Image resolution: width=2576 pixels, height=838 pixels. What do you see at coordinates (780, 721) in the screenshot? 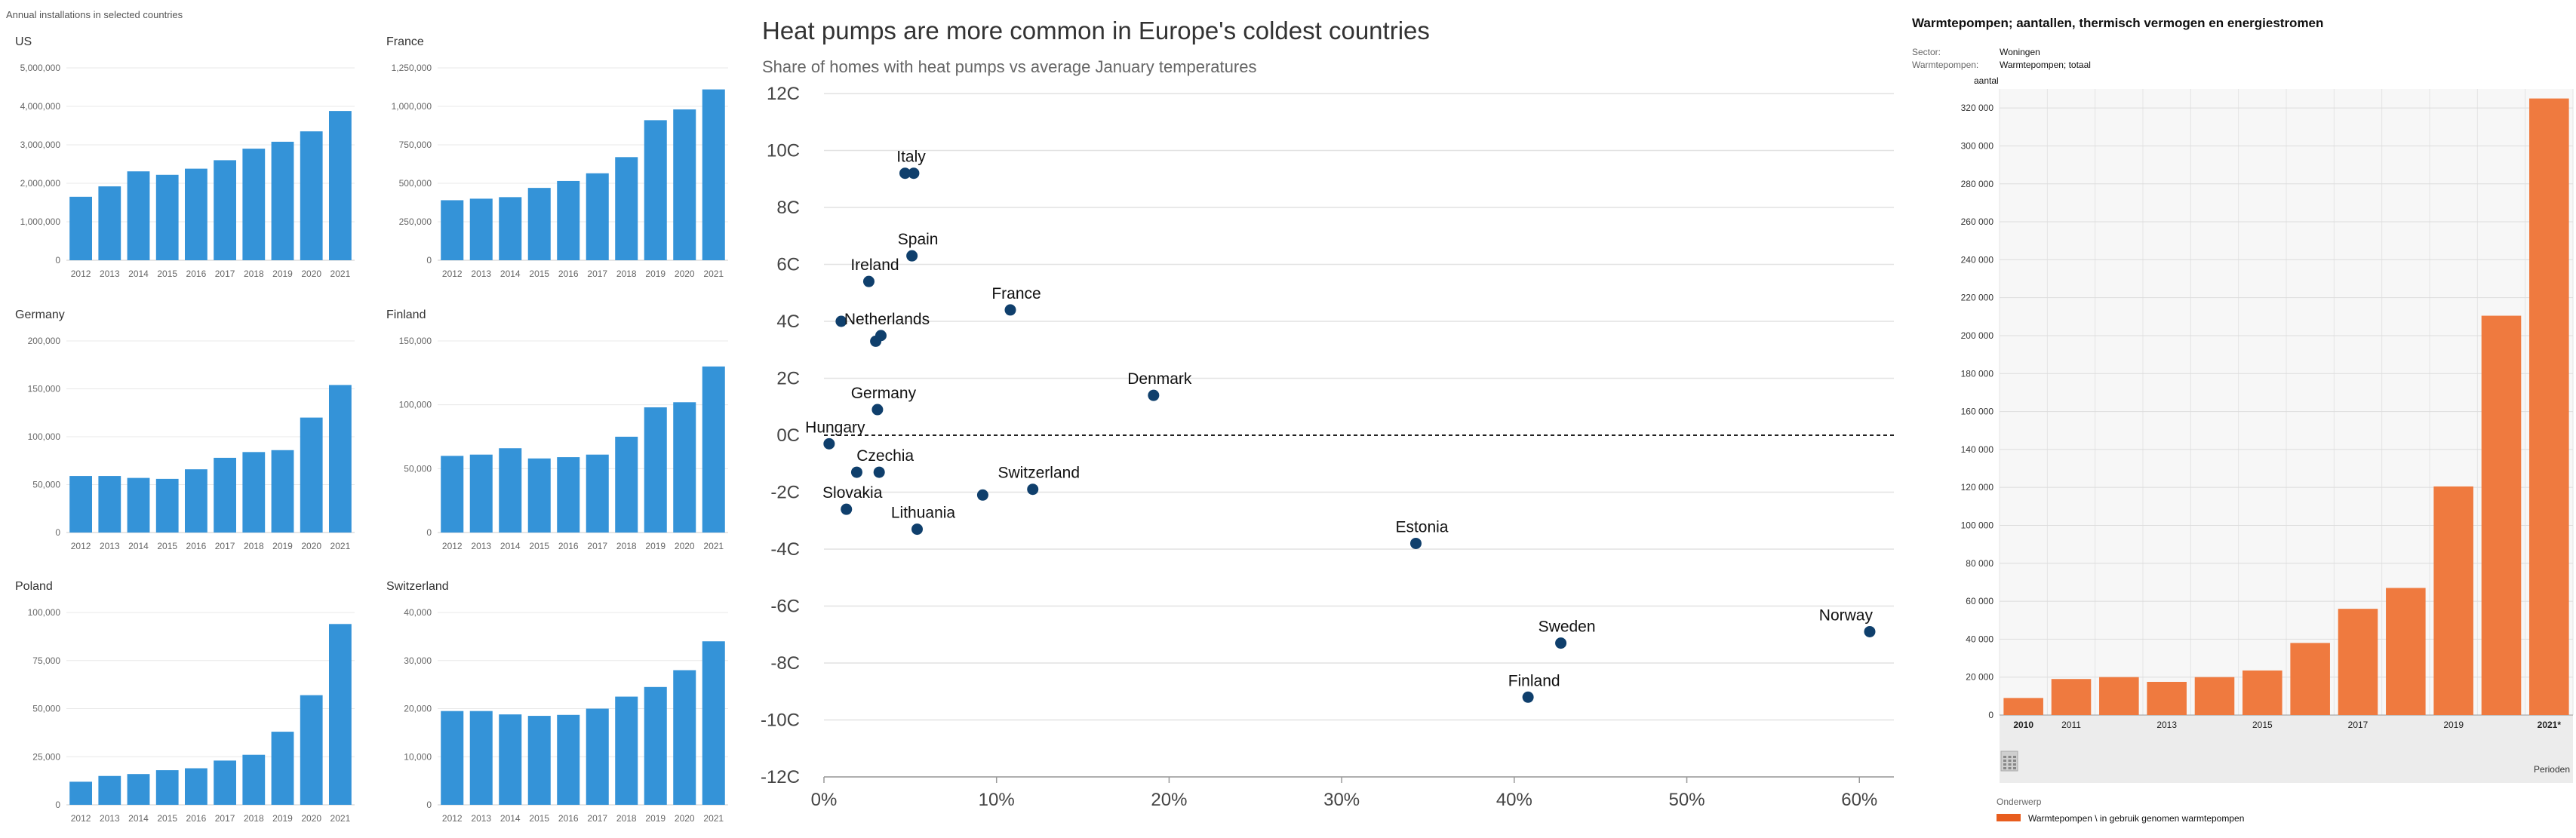
I see `y-tick-label: -10C` at bounding box center [780, 721].